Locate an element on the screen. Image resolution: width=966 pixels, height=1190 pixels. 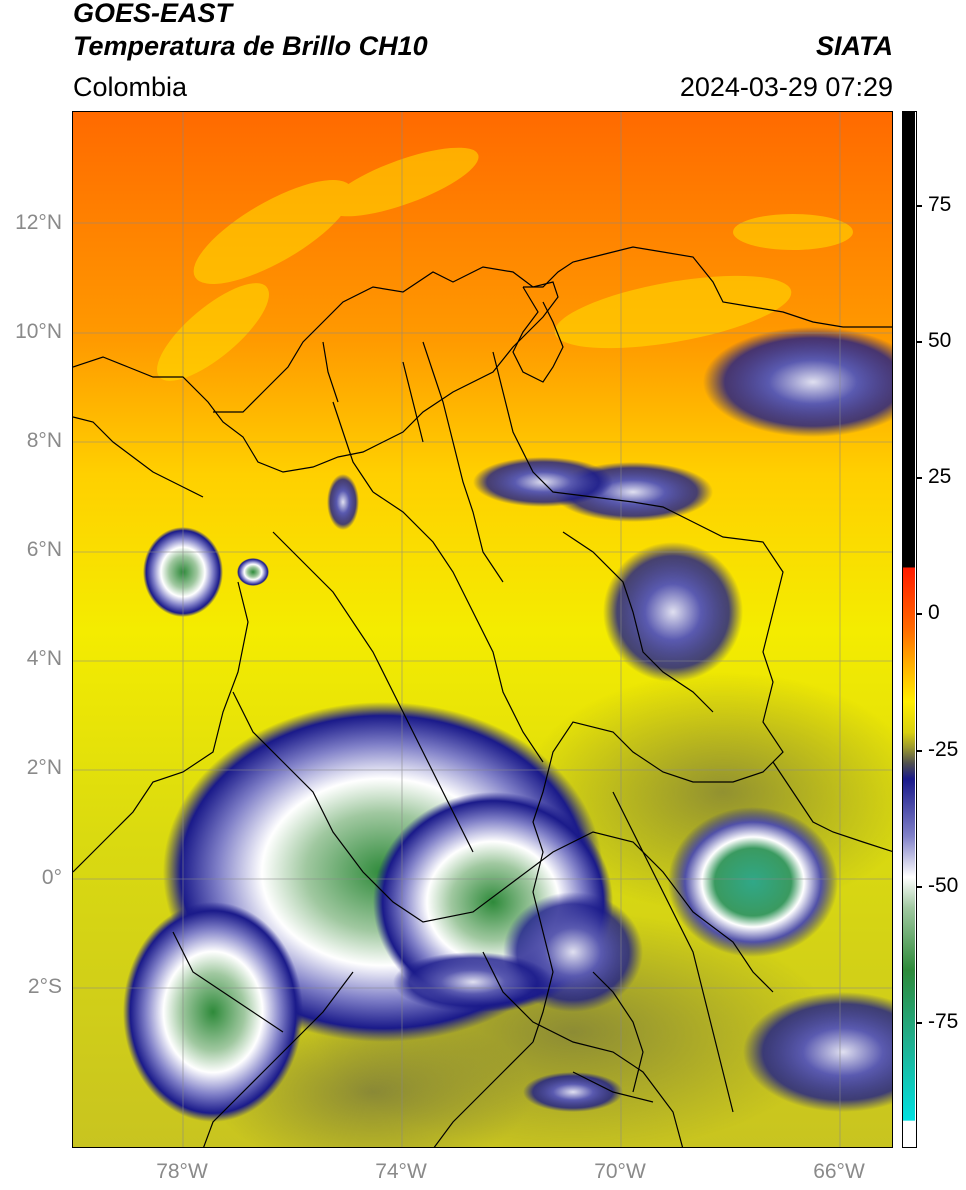
lon-label-78w: 78°W is located at coordinates (182, 1171).